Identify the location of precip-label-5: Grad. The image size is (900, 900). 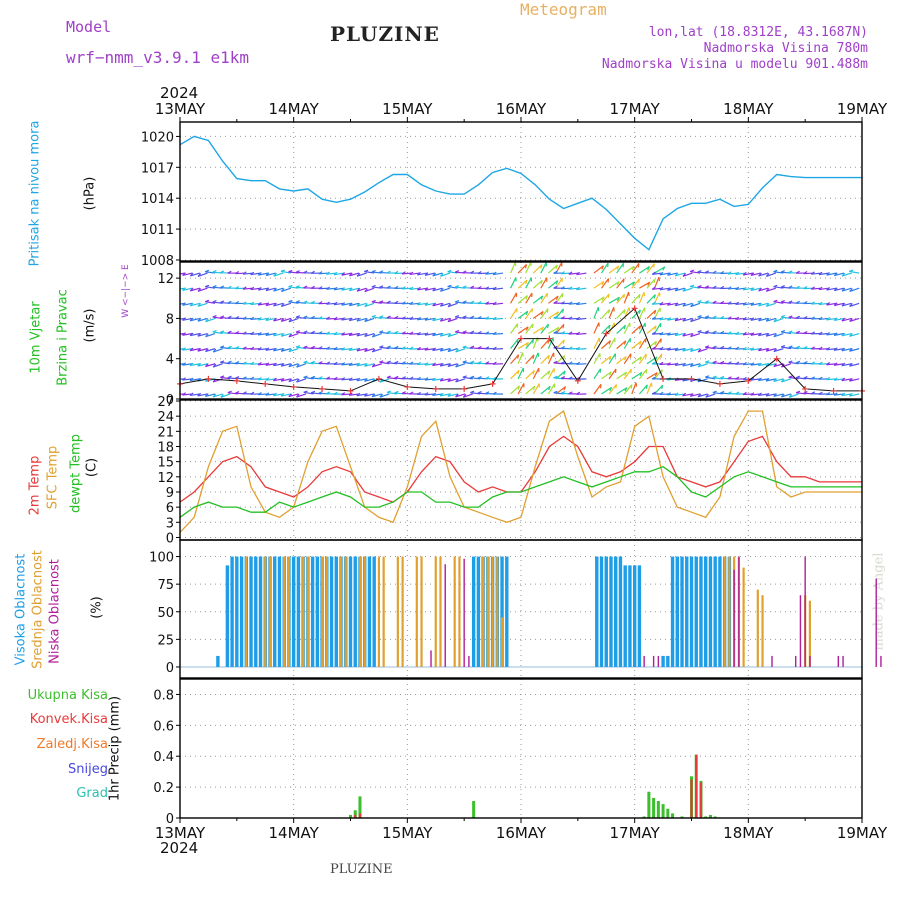
(92, 793).